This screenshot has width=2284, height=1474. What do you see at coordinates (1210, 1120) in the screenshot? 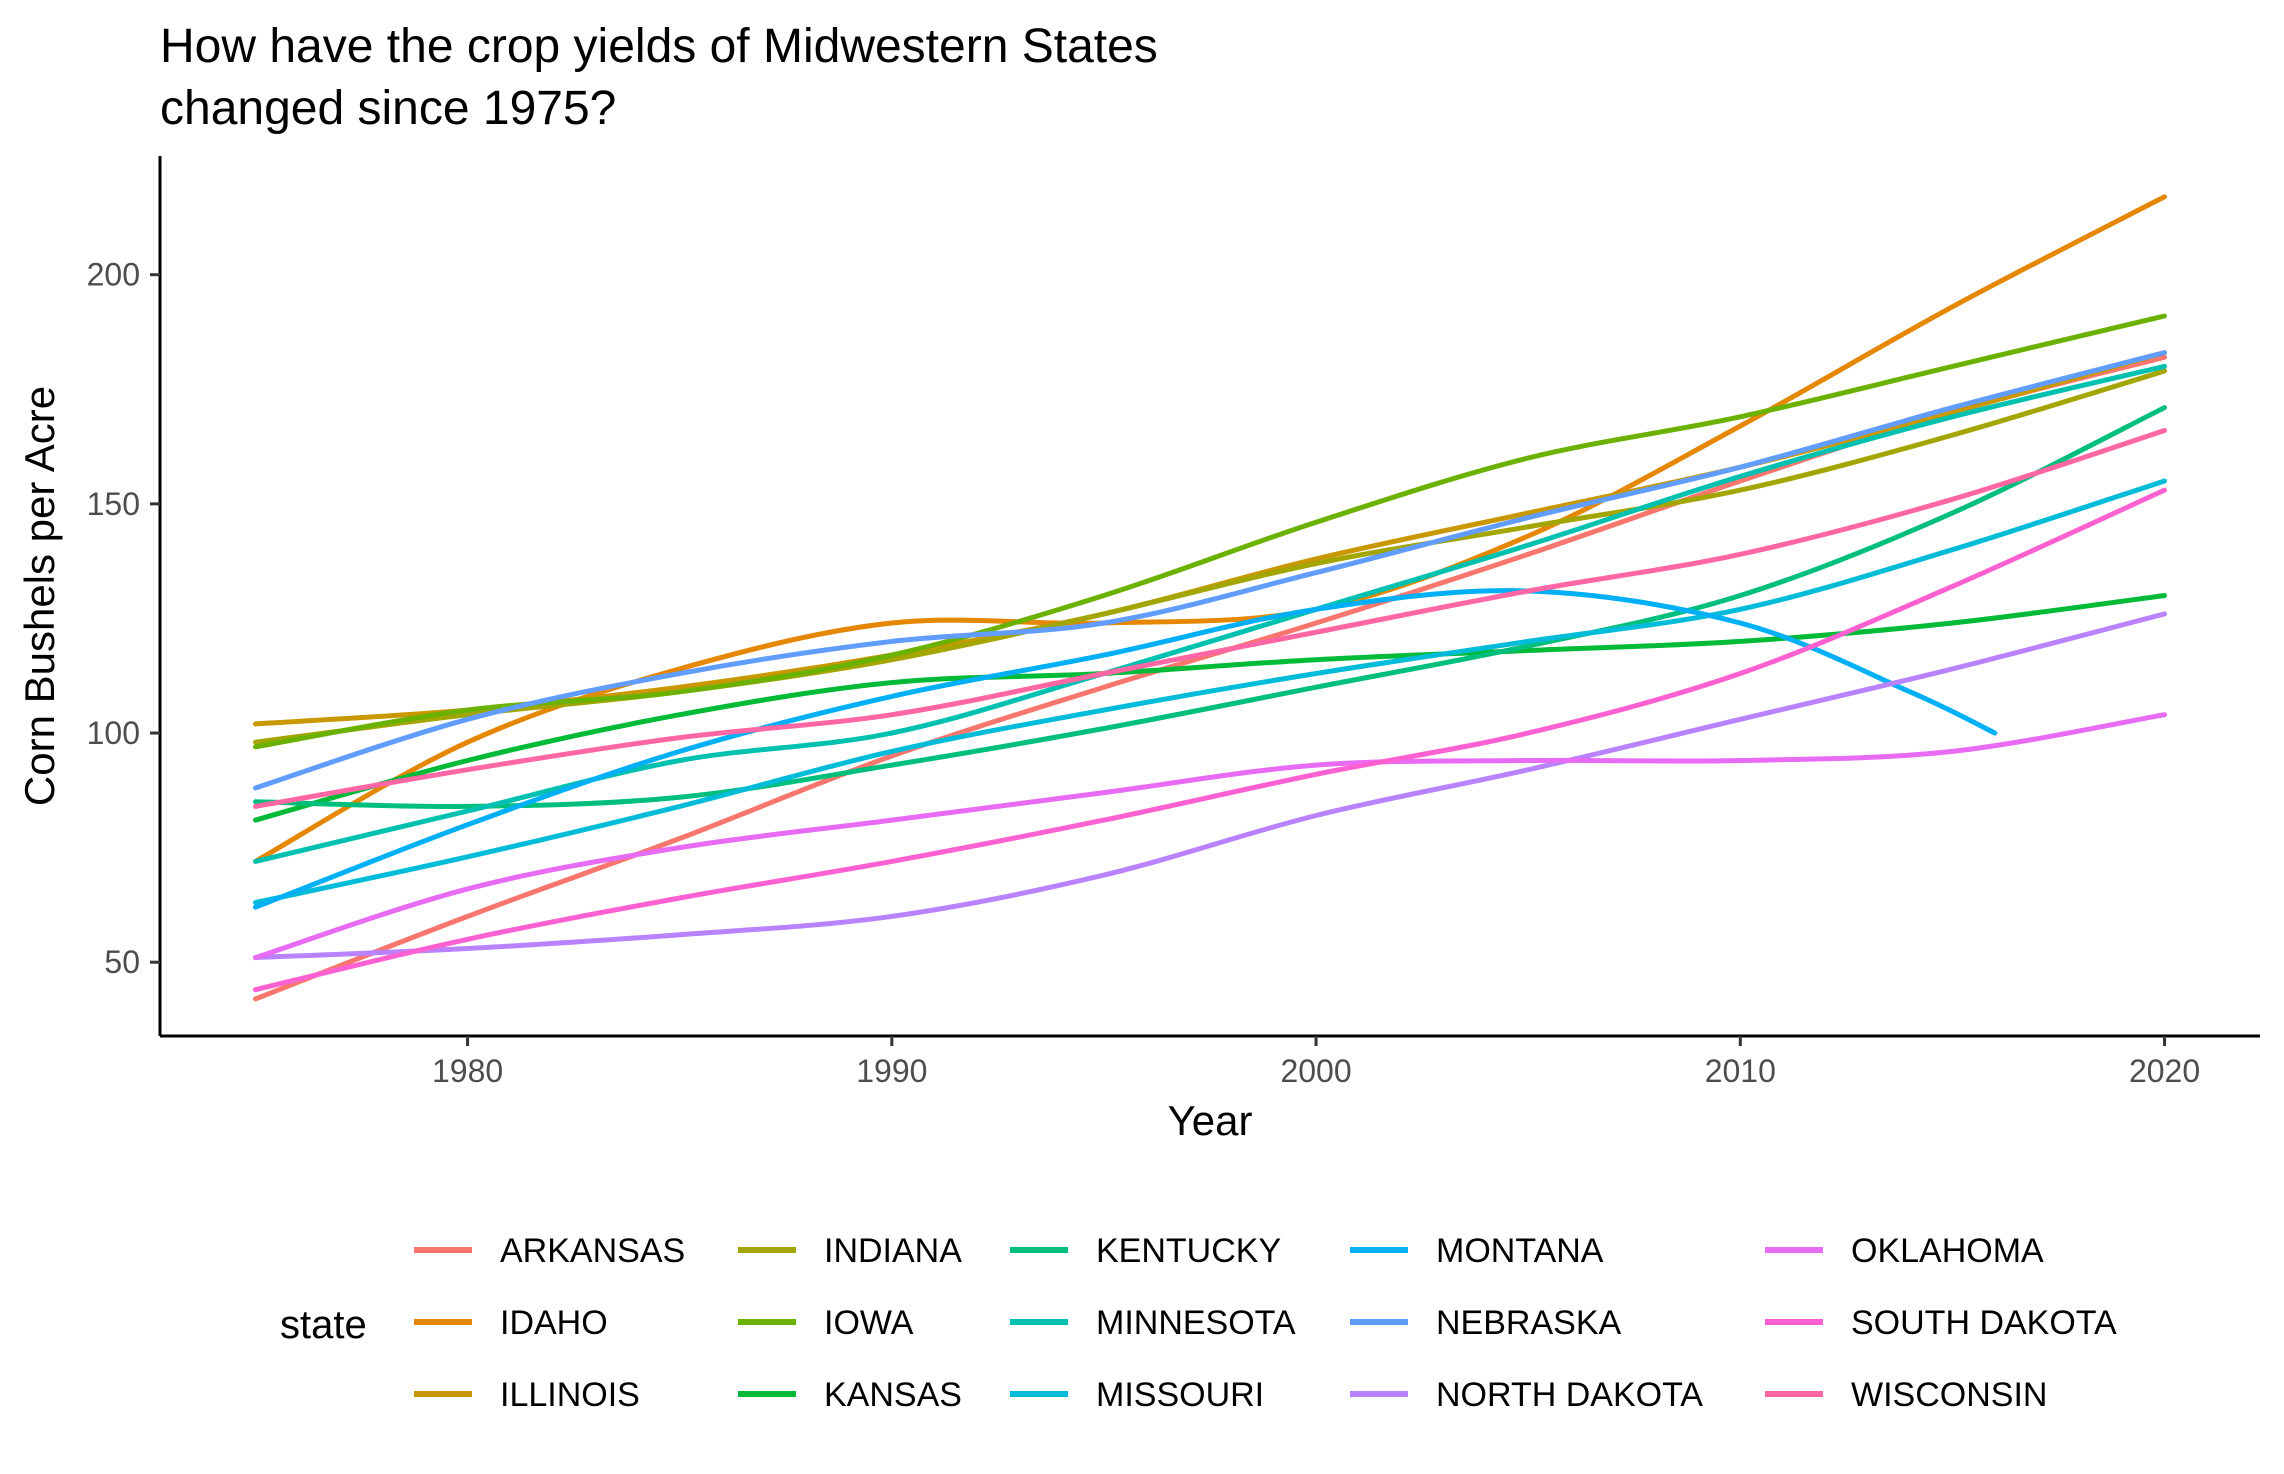
I see `x-axis-title: Year` at bounding box center [1210, 1120].